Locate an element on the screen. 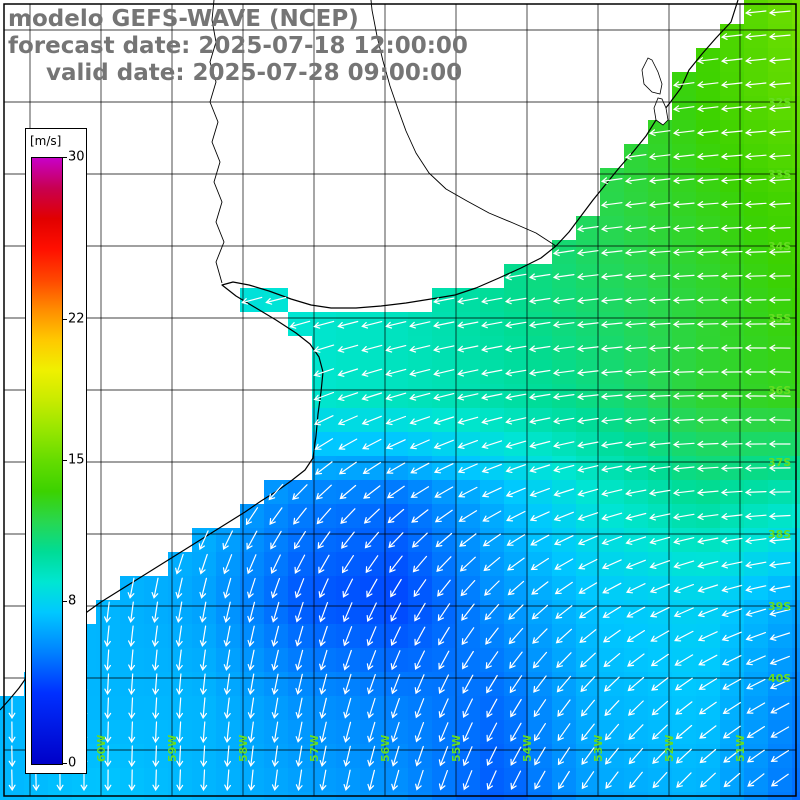 The image size is (800, 800). svg-text: 35S is located at coordinates (779, 318).